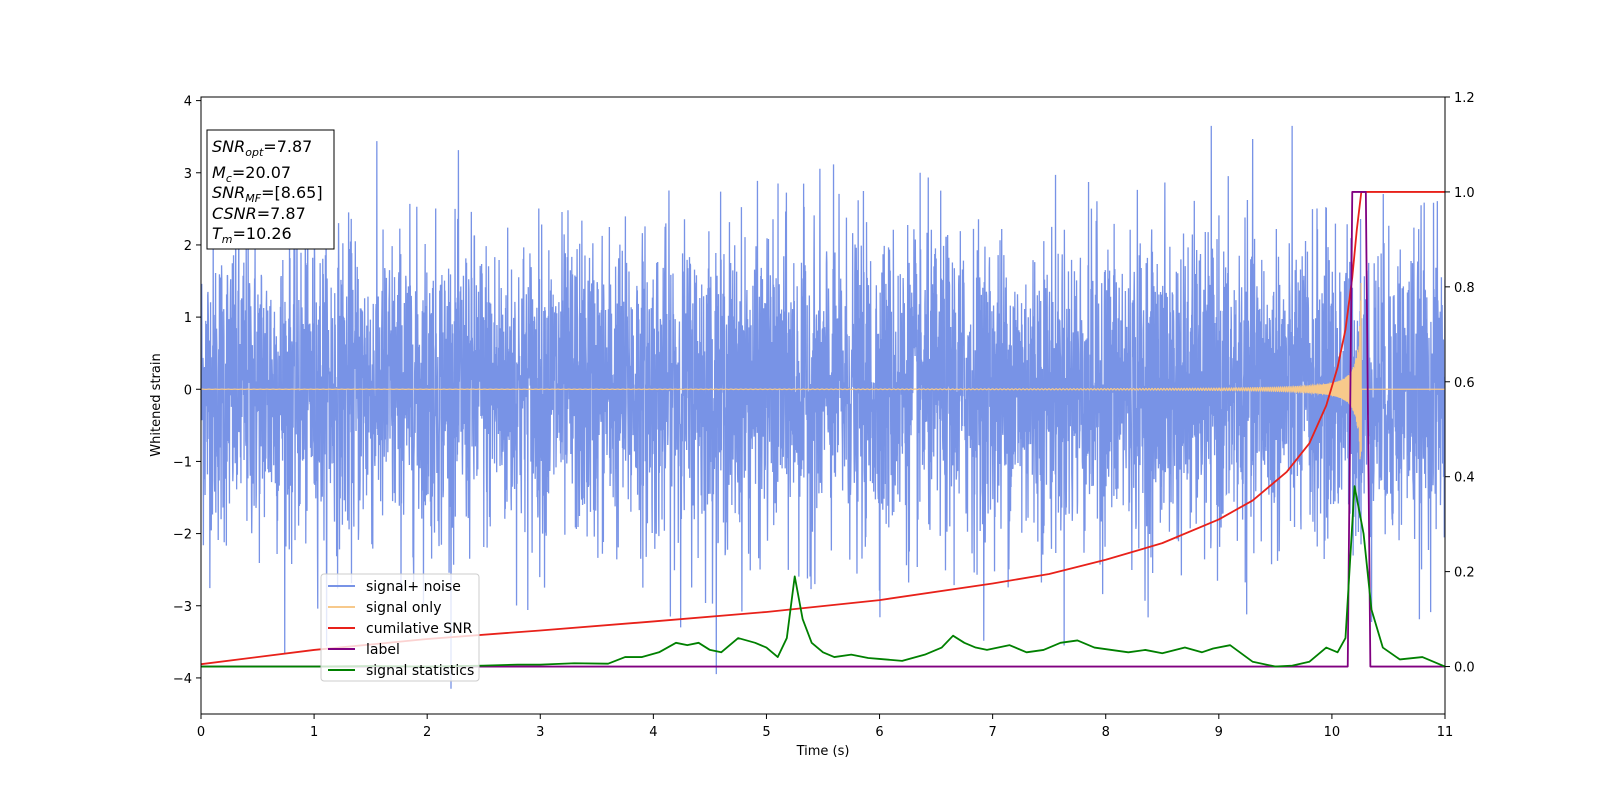 This screenshot has height=800, width=1600. Describe the element at coordinates (182, 607) in the screenshot. I see `y-tick-label: −3` at that location.